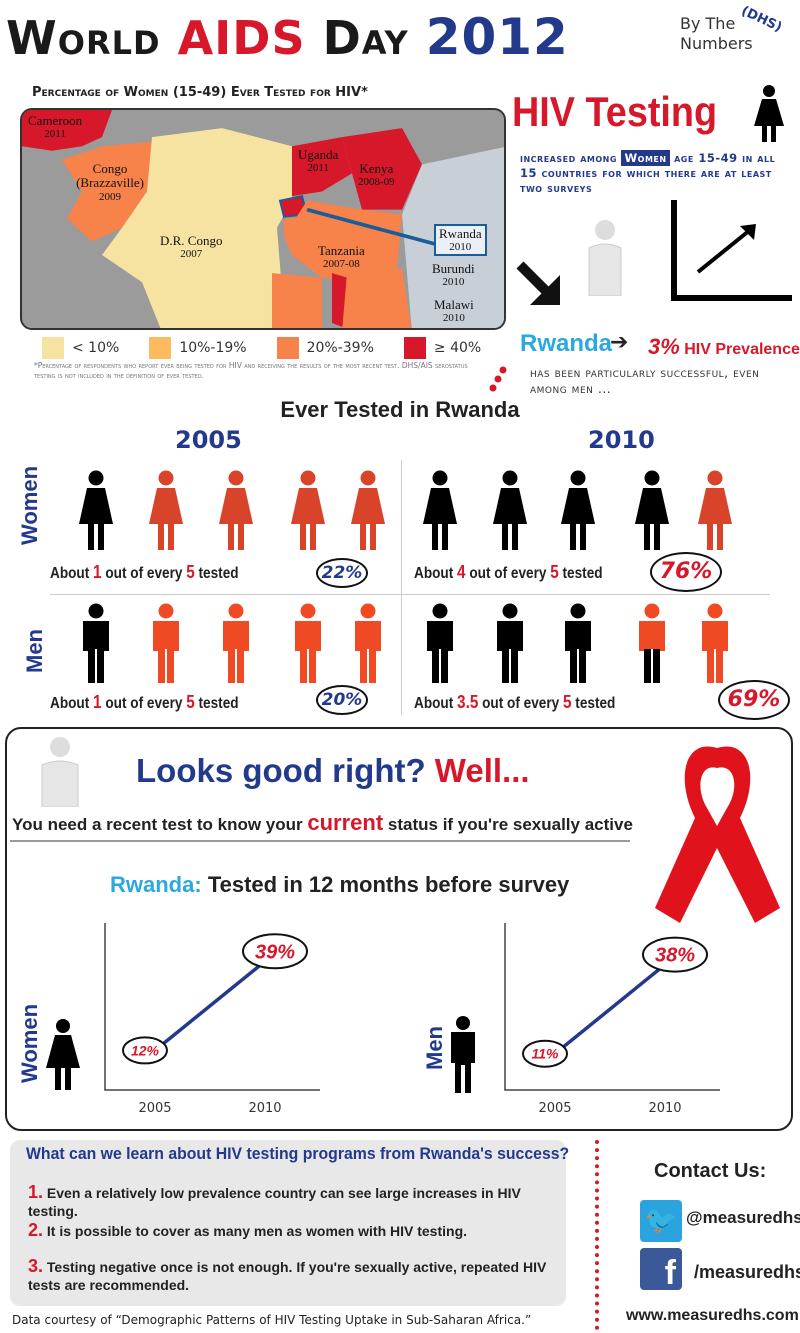 The height and width of the screenshot is (1333, 800). Describe the element at coordinates (661, 1221) in the screenshot. I see `twitter-icon: 🐦` at that location.